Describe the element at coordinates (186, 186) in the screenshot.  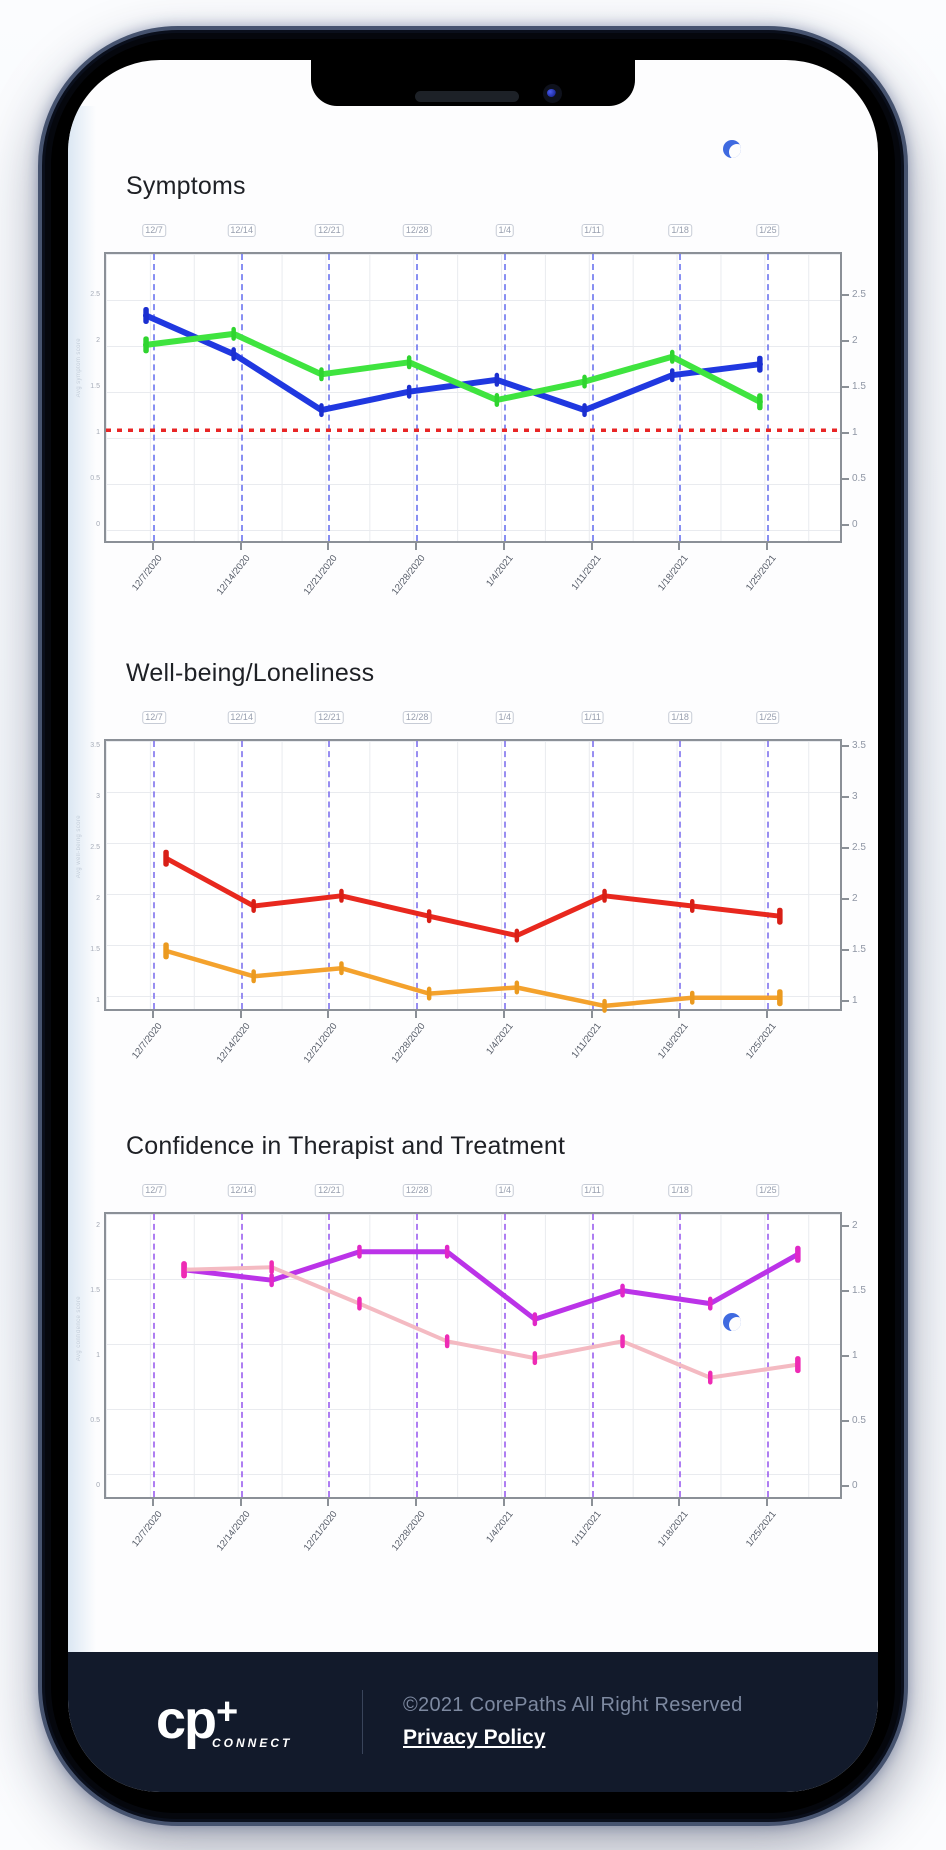
I see `chart-title: Symptoms` at that location.